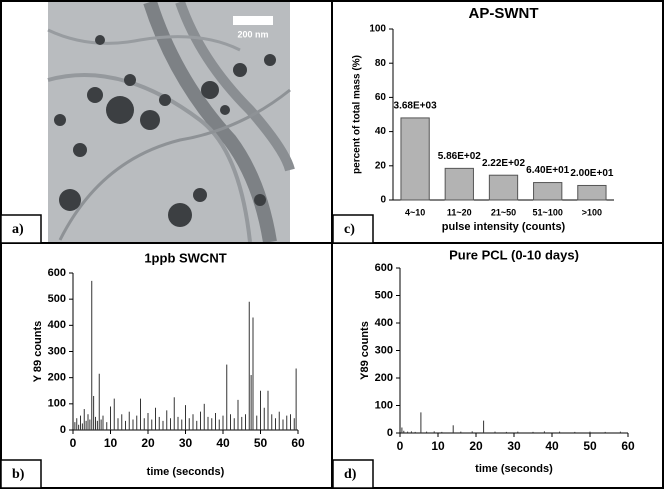  Describe the element at coordinates (253, 20) in the screenshot. I see `scale-bar` at that location.